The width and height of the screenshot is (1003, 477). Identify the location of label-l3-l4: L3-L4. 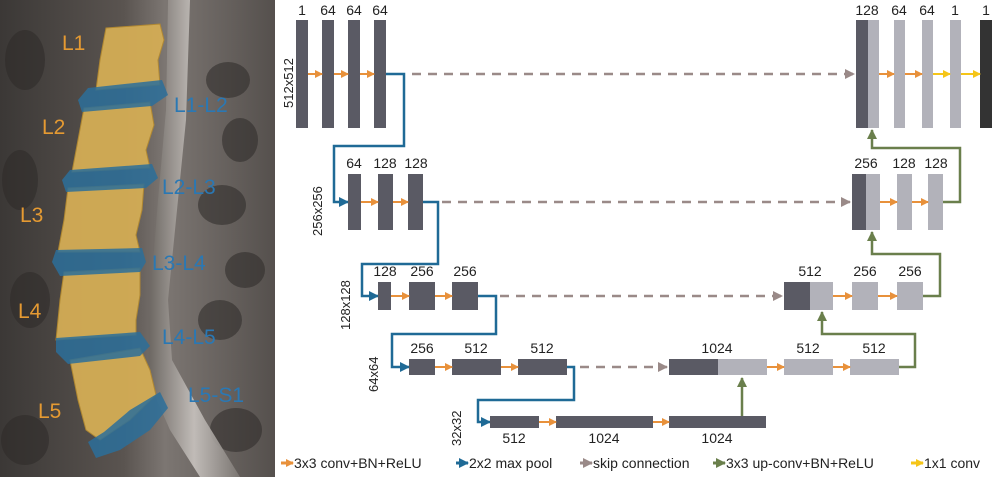
(179, 263).